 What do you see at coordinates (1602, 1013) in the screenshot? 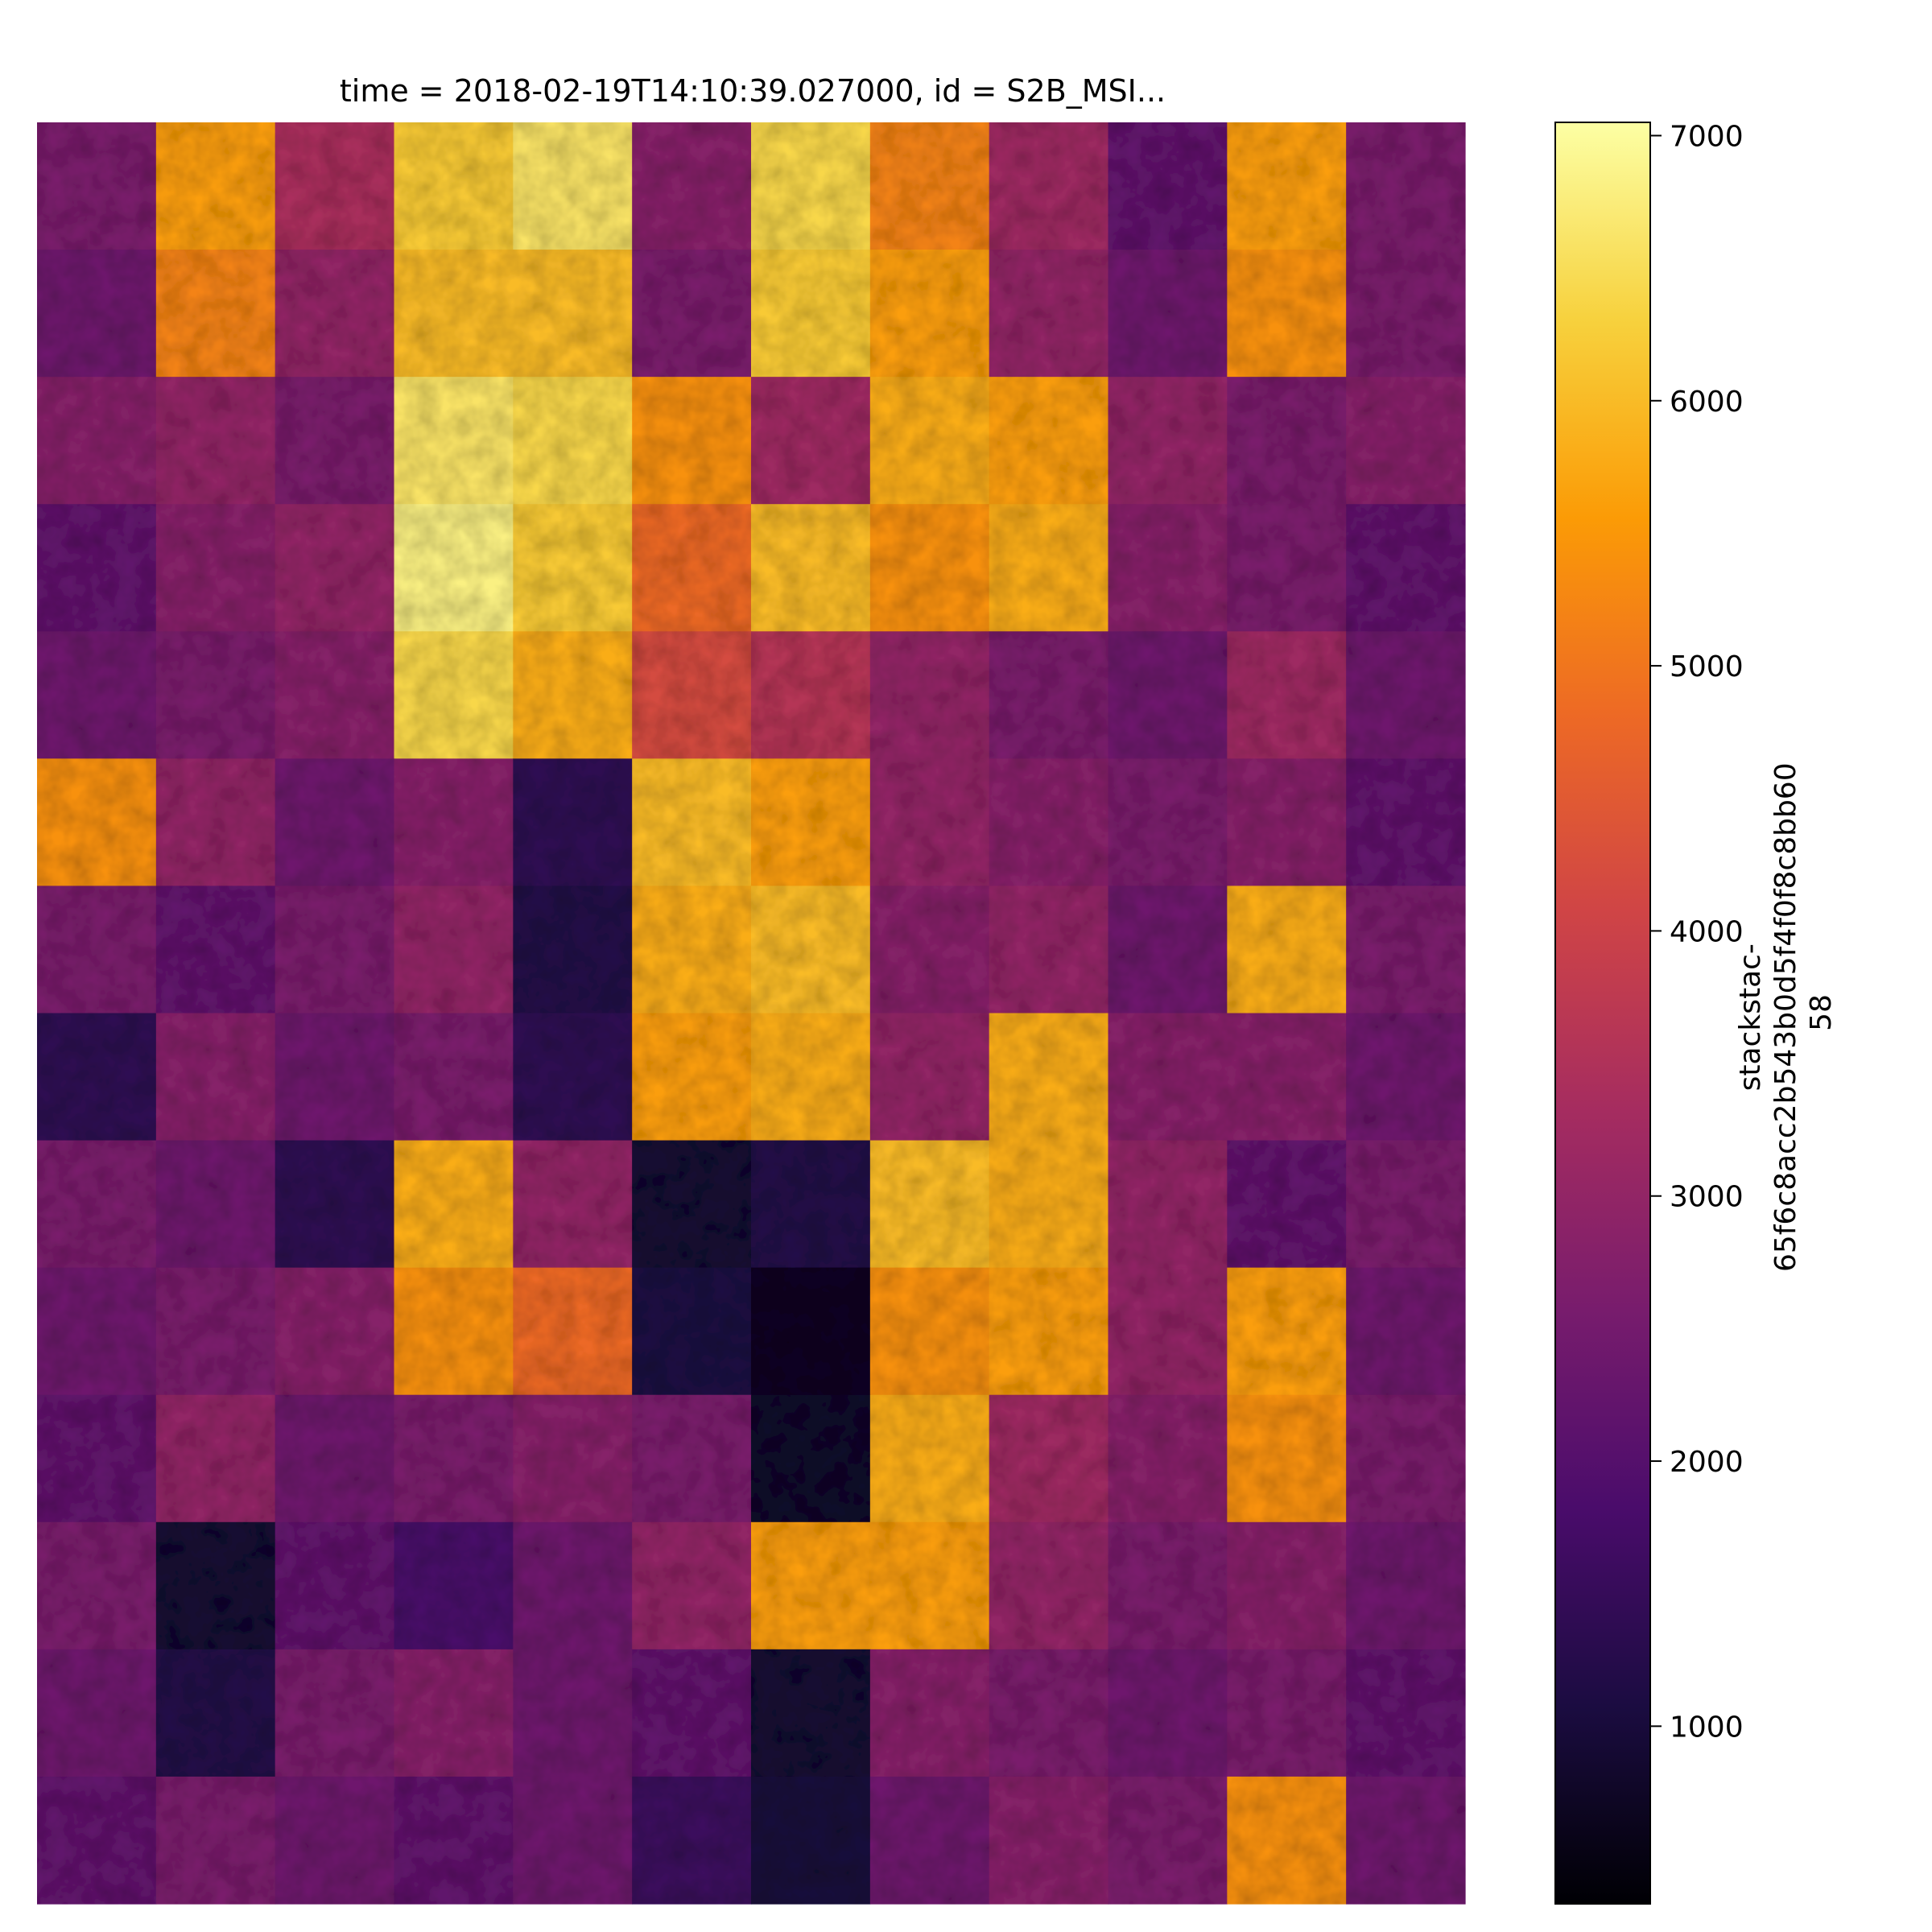
I see `colorbar-fill` at bounding box center [1602, 1013].